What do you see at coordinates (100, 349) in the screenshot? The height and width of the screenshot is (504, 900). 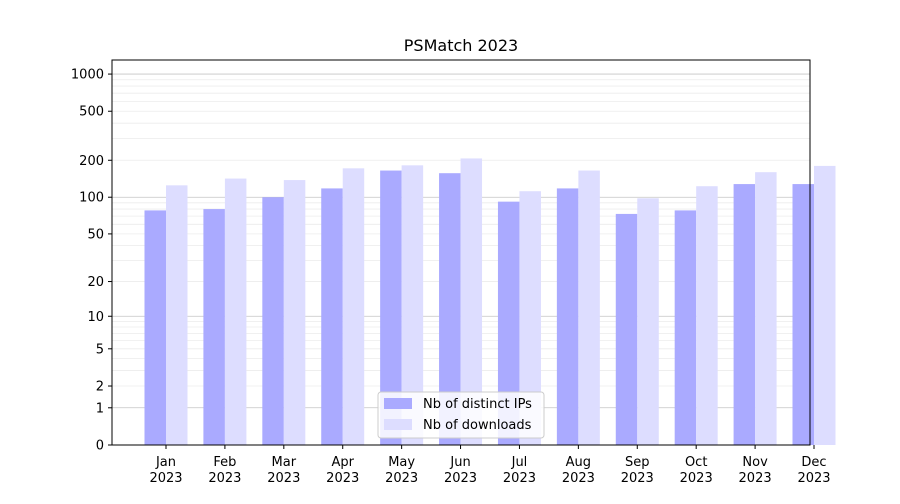 I see `y-tick-label: 5` at bounding box center [100, 349].